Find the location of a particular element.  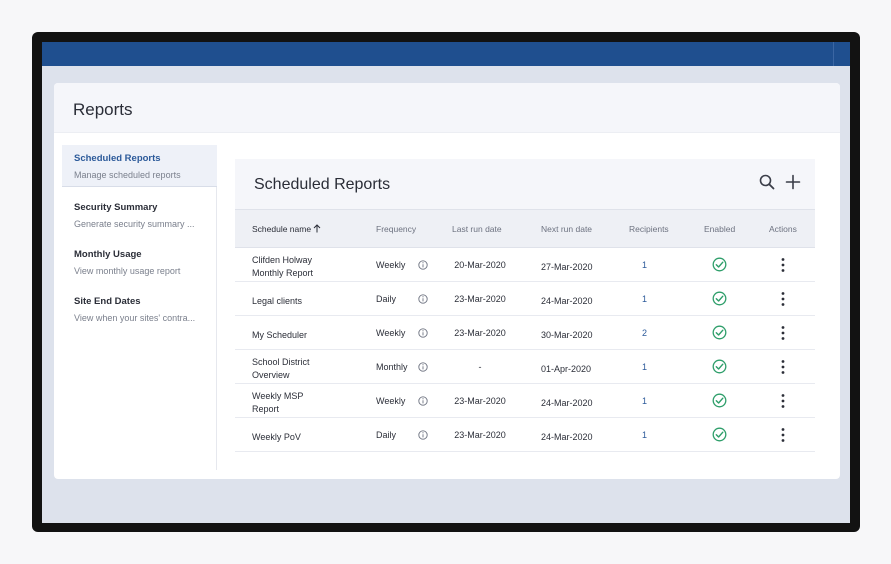

sidebar-item-label: Site End Dates is located at coordinates (107, 301).